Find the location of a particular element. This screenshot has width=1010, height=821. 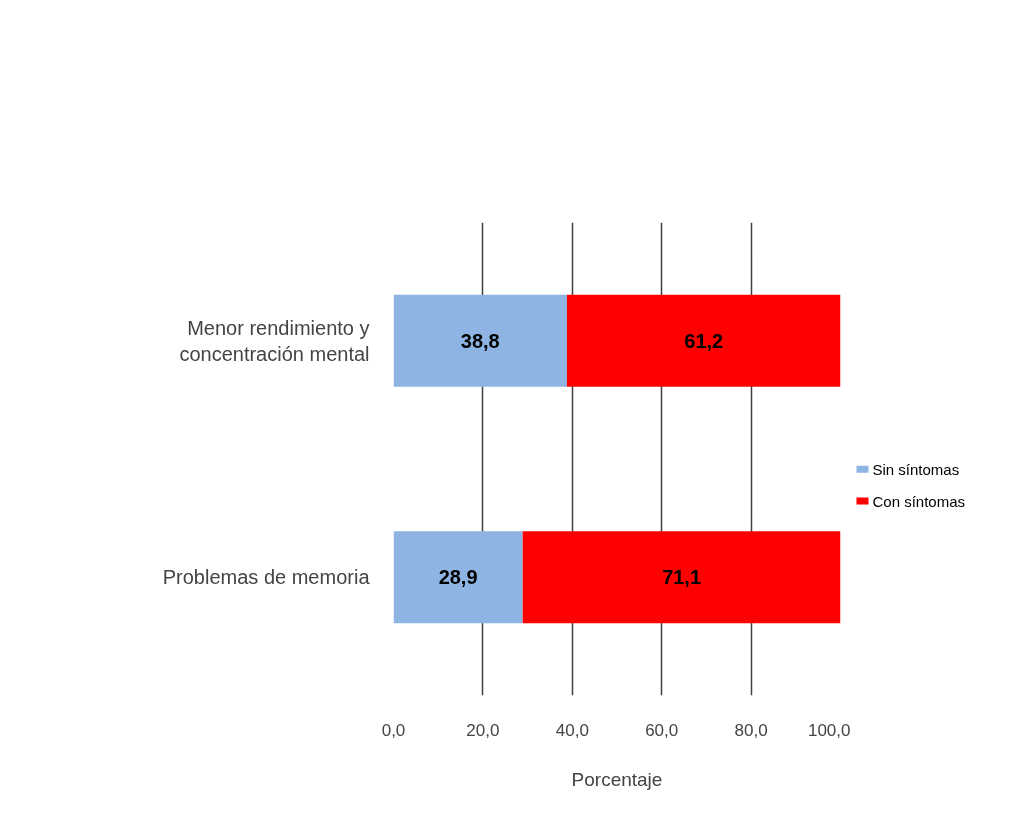

y-tick-label: Menor rendimiento y concentración mental is located at coordinates (274, 340).